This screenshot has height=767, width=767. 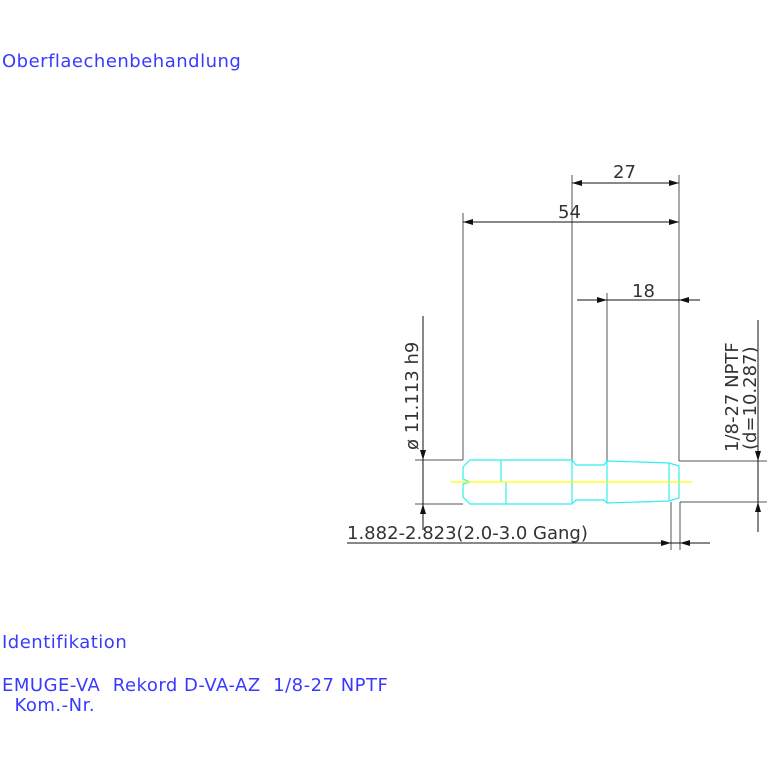 I want to click on identification-label: Identifikation, so click(x=65, y=642).